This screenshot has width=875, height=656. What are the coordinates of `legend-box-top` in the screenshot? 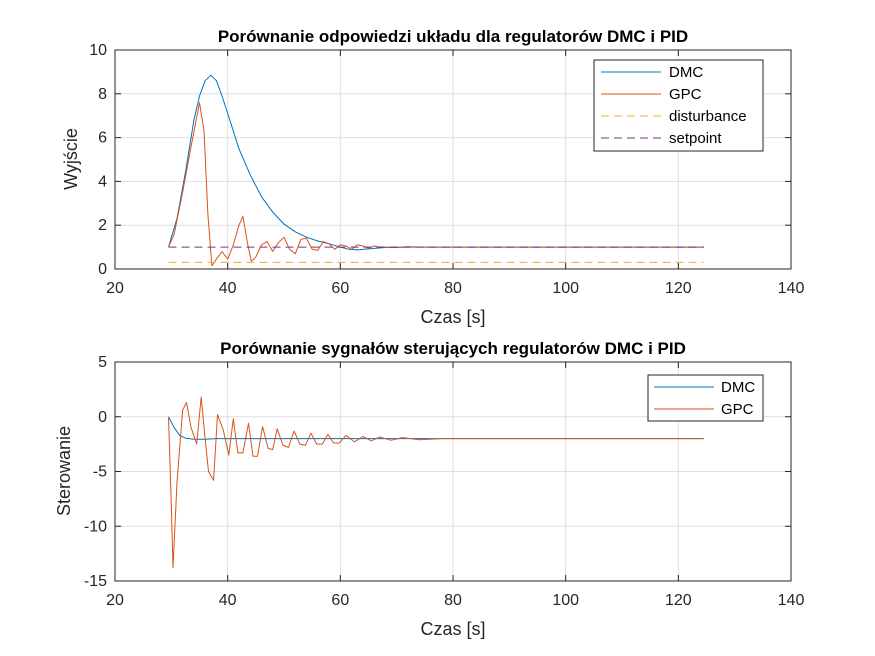 It's located at (678, 105).